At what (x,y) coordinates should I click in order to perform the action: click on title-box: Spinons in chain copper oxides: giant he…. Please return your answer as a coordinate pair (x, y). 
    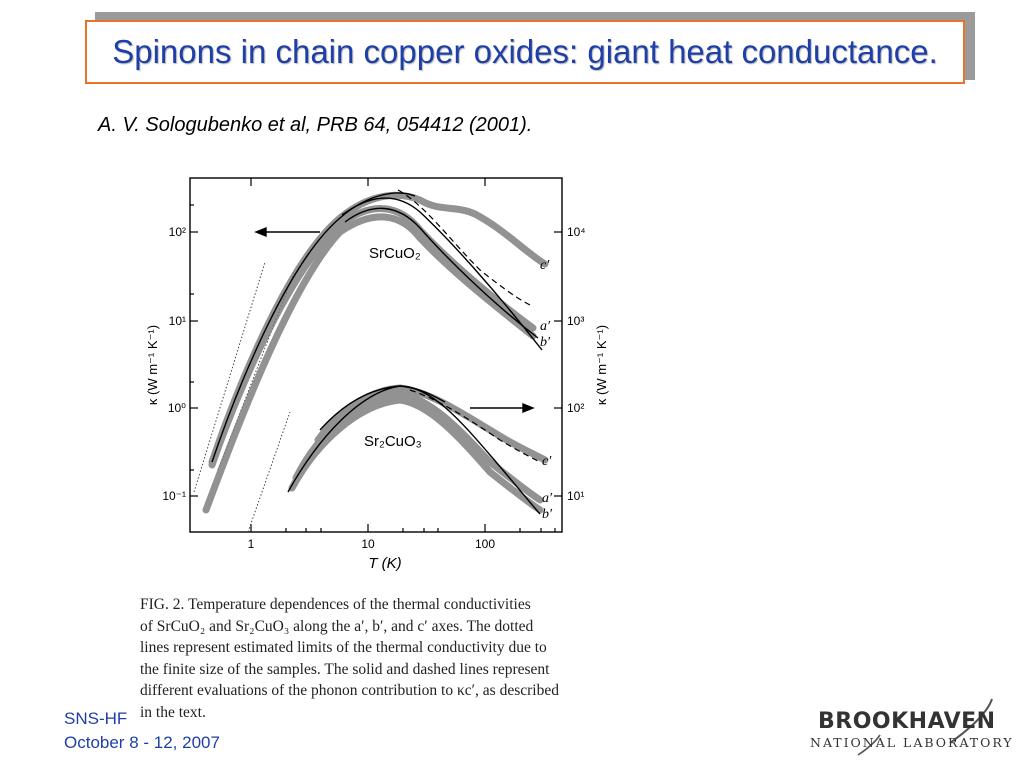
    Looking at the image, I should click on (525, 52).